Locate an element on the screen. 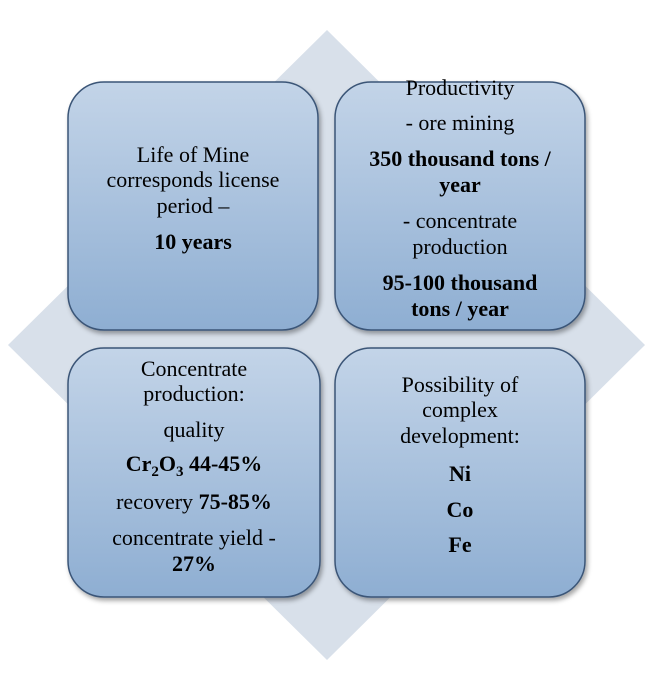  box-line: year is located at coordinates (460, 184).